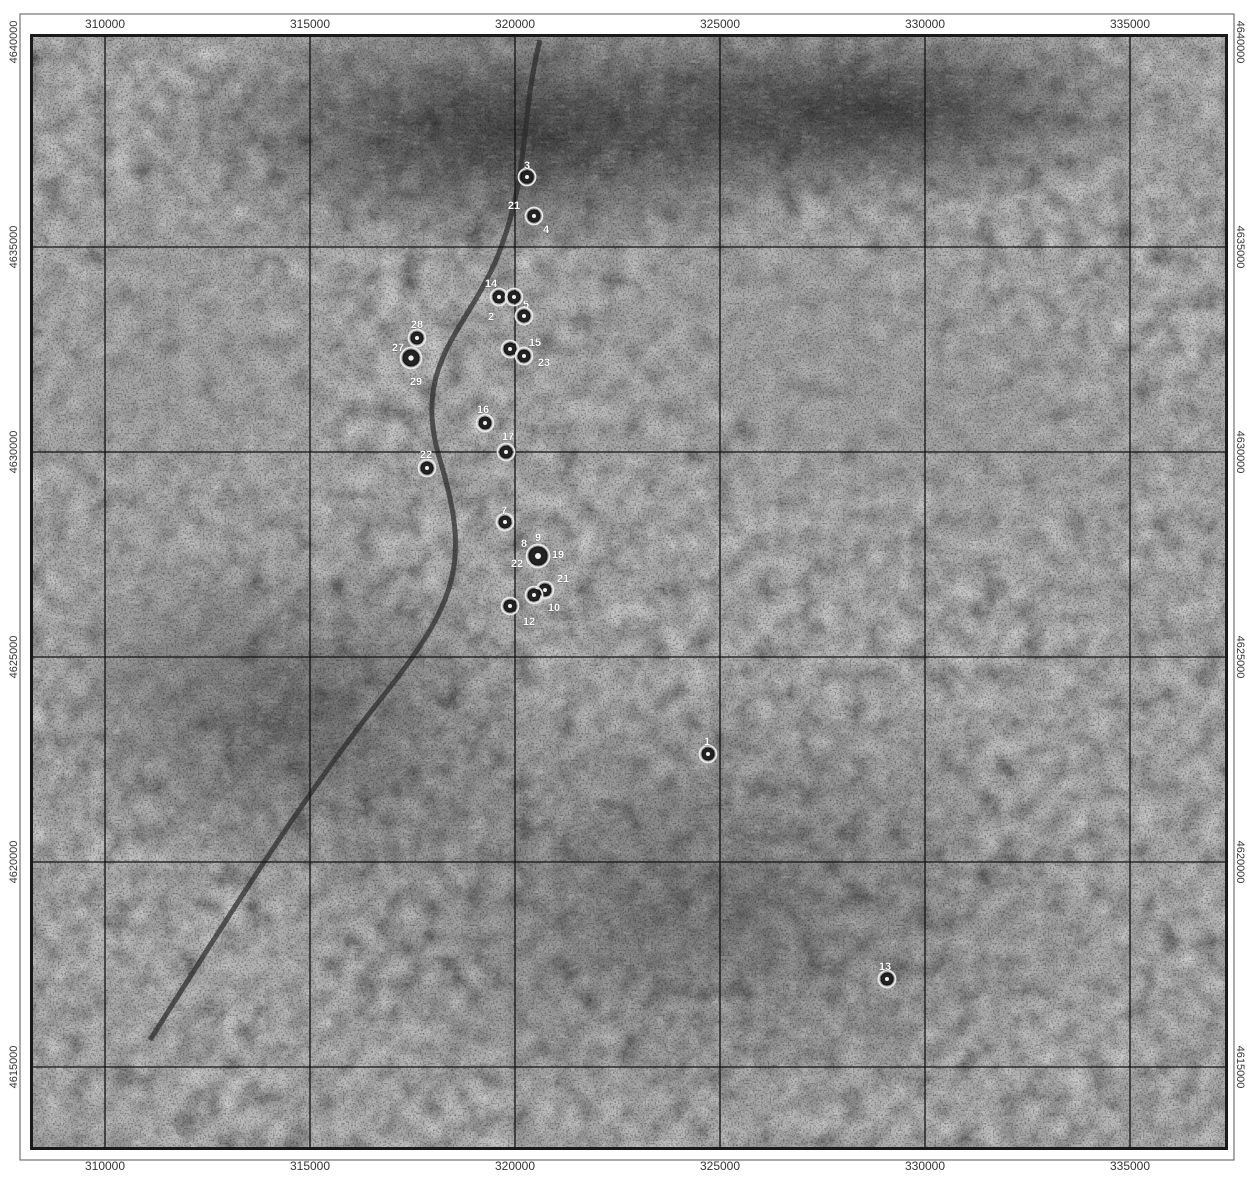 Image resolution: width=1247 pixels, height=1179 pixels. I want to click on site-label: 1, so click(707, 742).